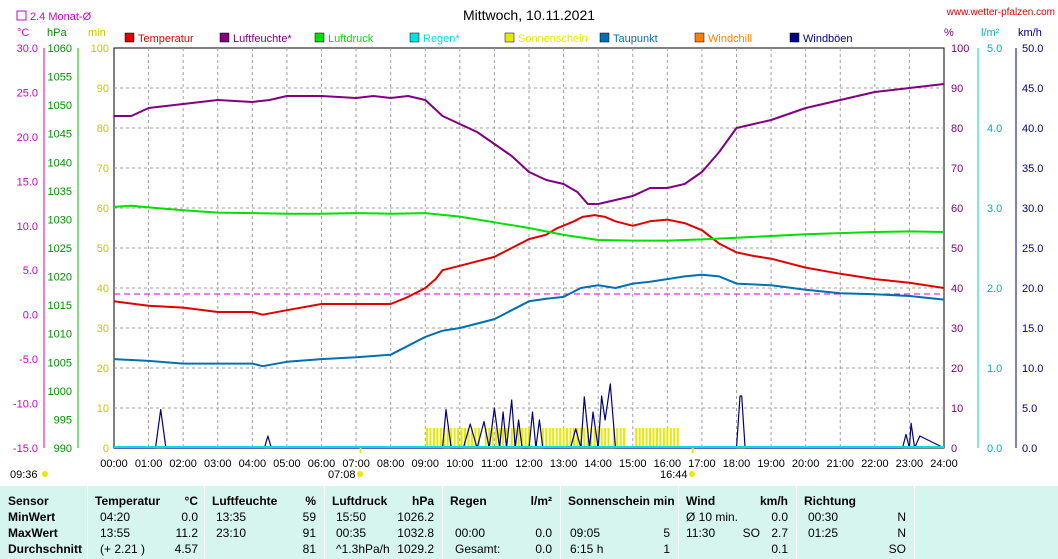  Describe the element at coordinates (1032, 89) in the screenshot. I see `wind-tick-label: 45.0` at that location.